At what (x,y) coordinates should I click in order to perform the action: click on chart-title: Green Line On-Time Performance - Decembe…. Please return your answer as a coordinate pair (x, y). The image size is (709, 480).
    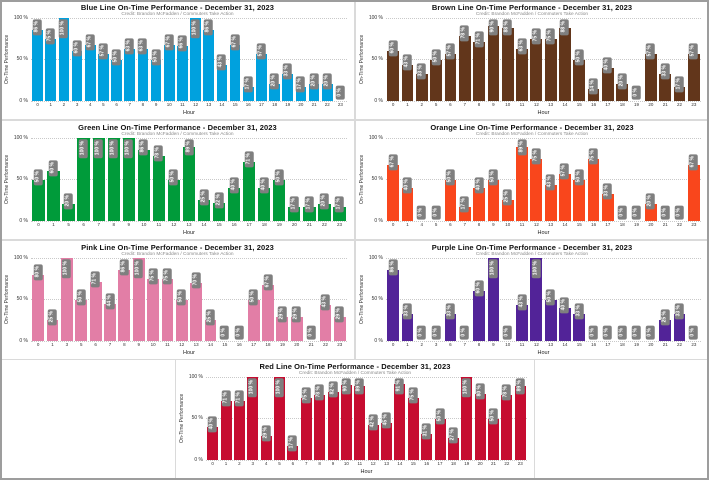
    Looking at the image, I should click on (177, 127).